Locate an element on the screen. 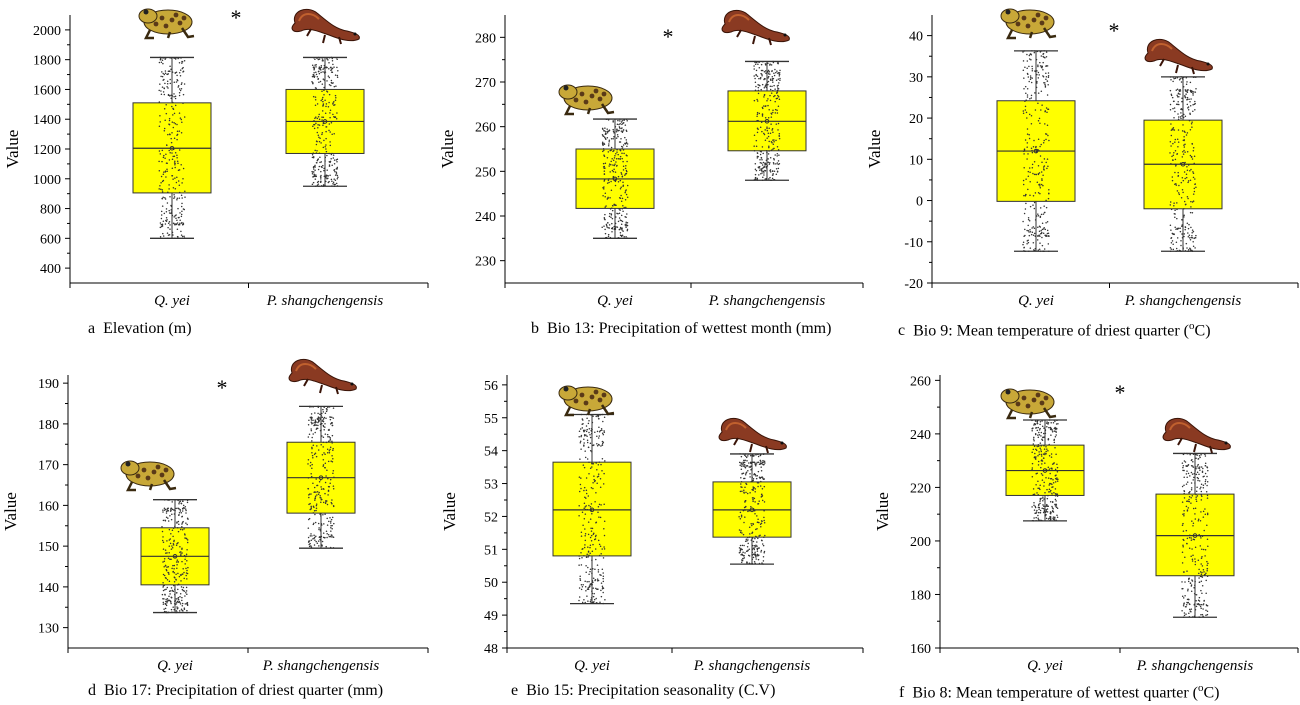 The width and height of the screenshot is (1300, 705). y-tick-label: 800 is located at coordinates (50, 210).